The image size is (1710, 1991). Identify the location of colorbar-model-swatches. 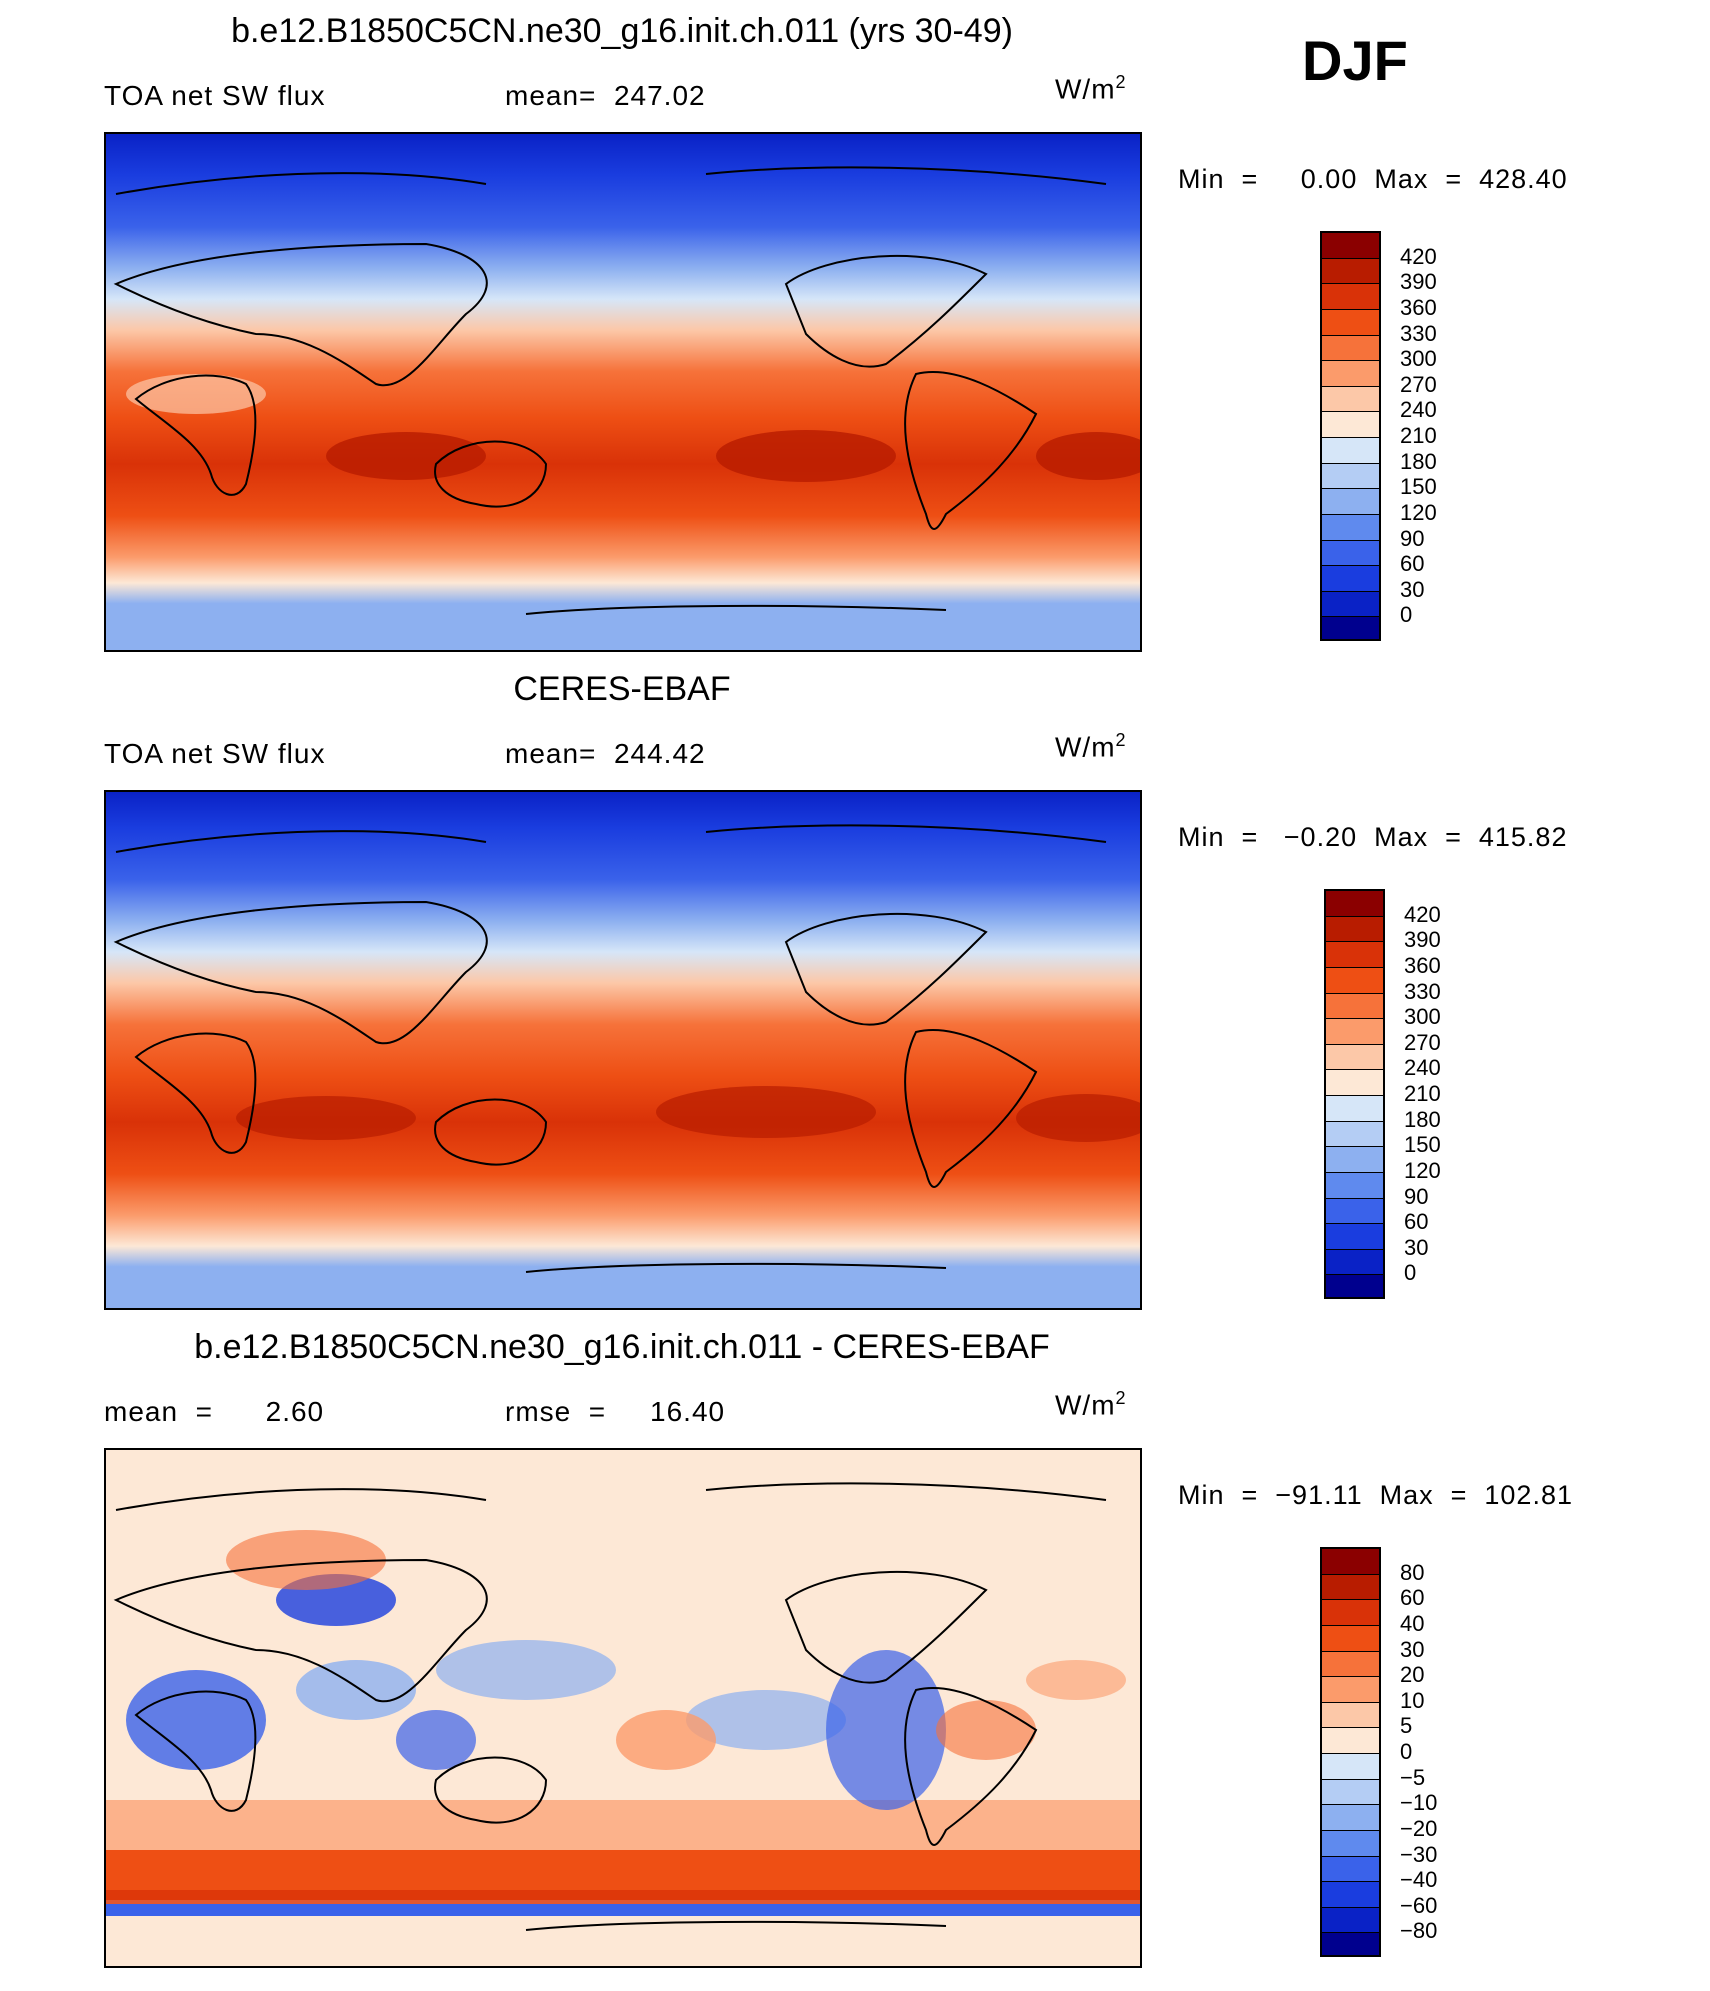
(1350, 436).